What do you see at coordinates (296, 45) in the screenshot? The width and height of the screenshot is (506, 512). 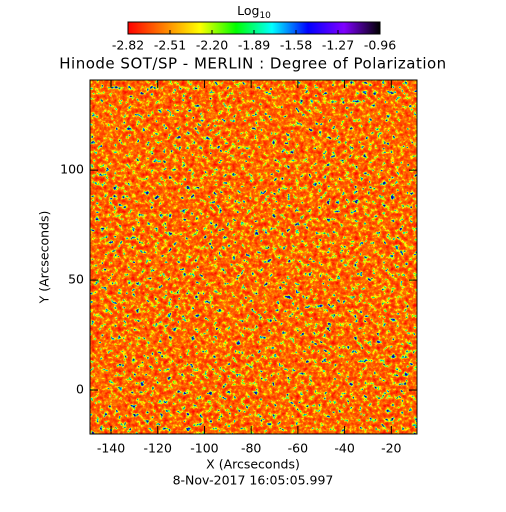 I see `colorbar-tick-label: -1.58` at bounding box center [296, 45].